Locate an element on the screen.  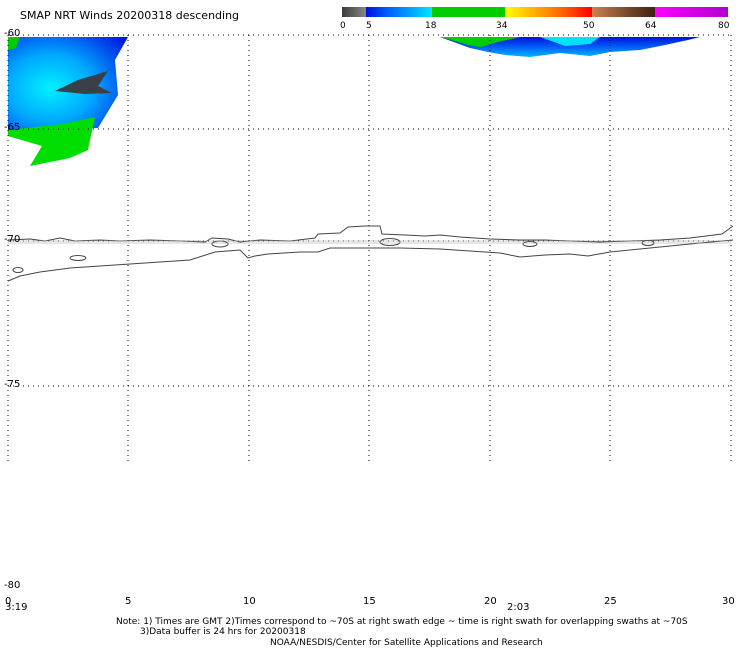
y-tick-label: -75 is located at coordinates (12, 384).